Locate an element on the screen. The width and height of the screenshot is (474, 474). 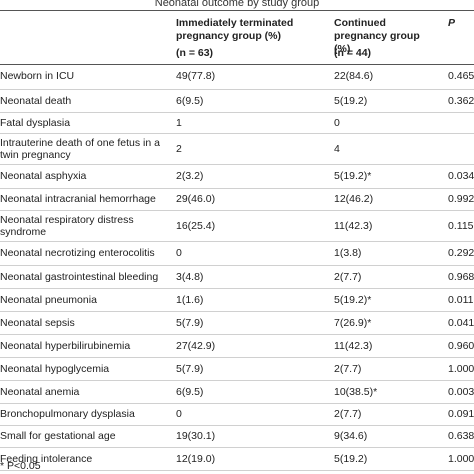
row-label: Neonatal intracranial hemorrhage is located at coordinates (88, 199).